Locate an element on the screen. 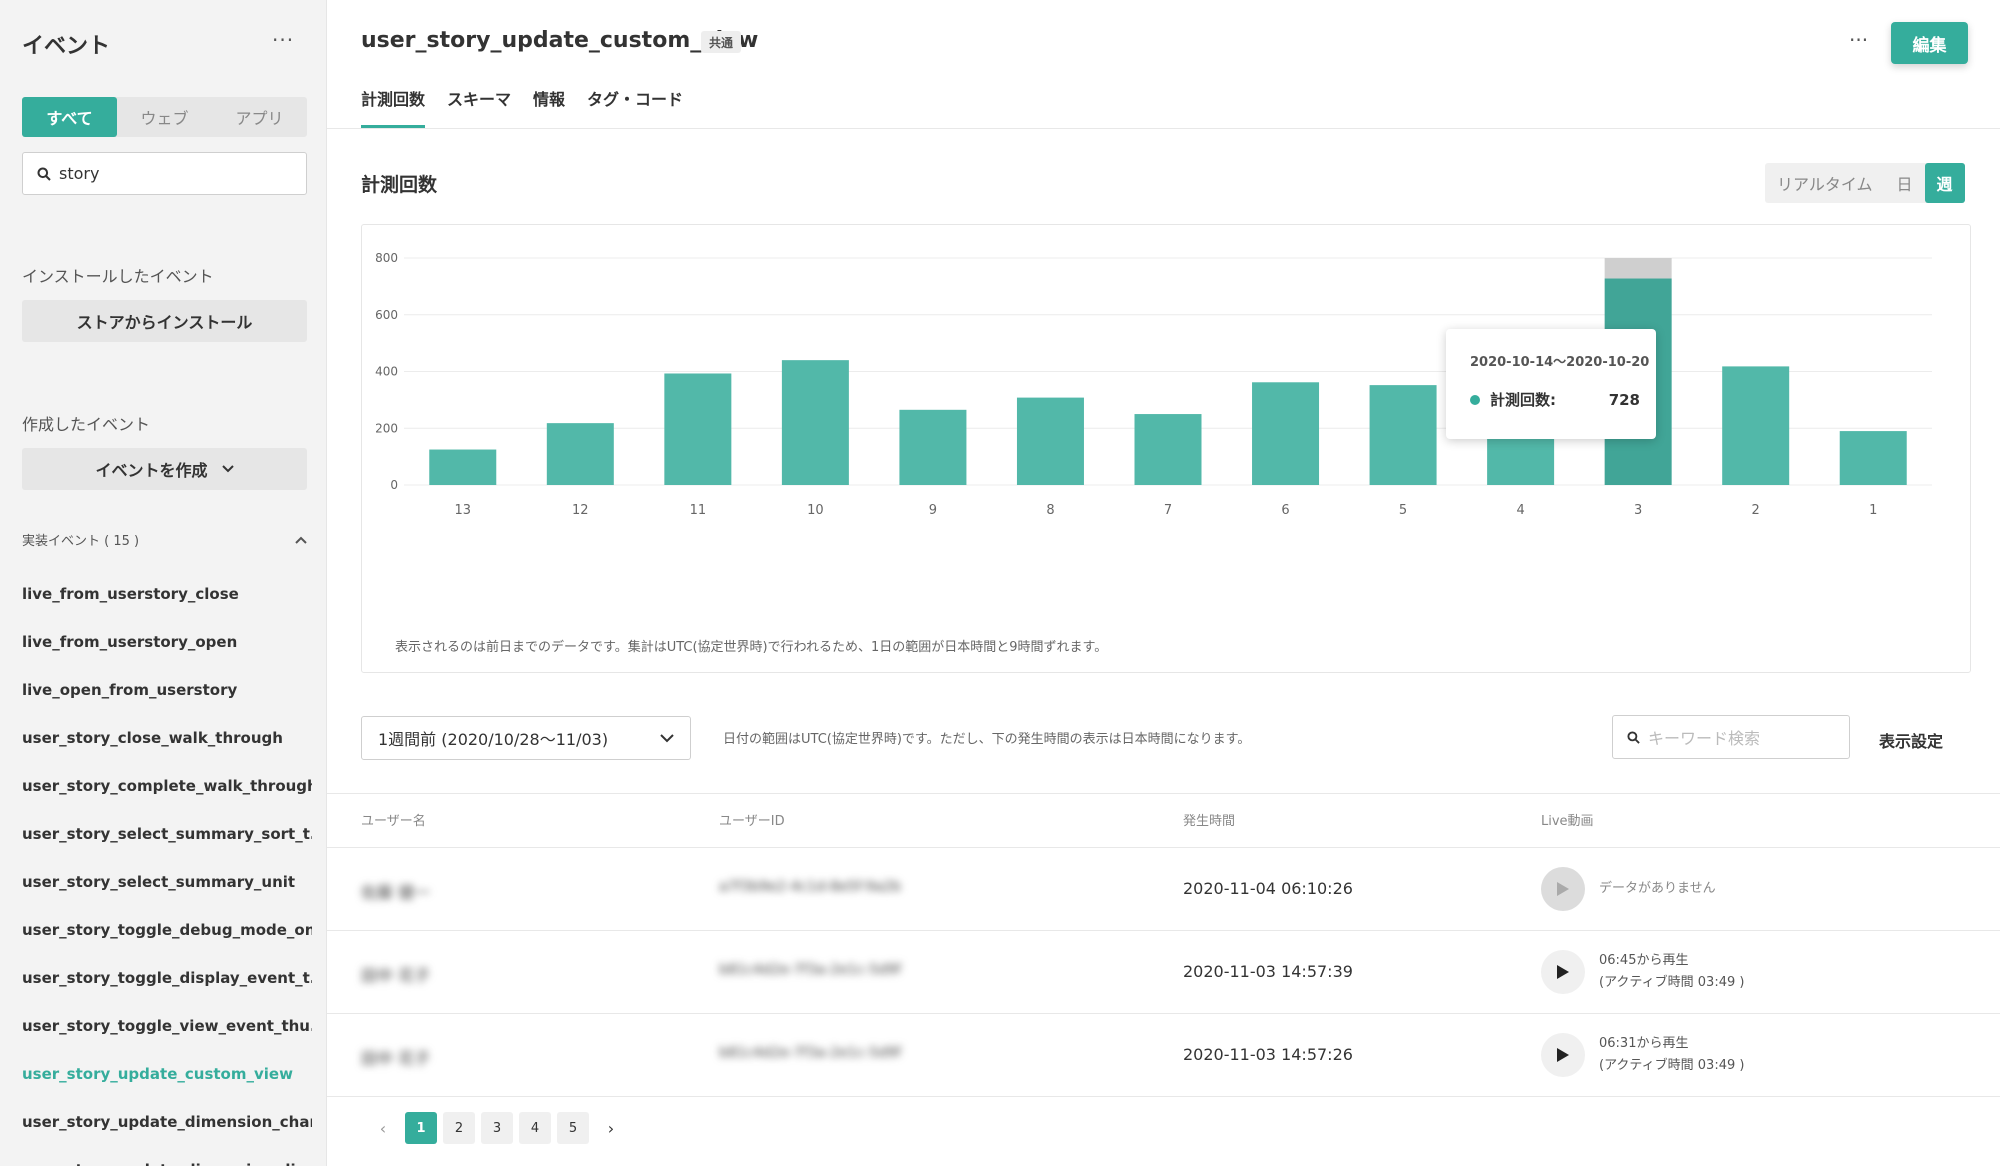  x-tick-label: 8 is located at coordinates (1050, 510).